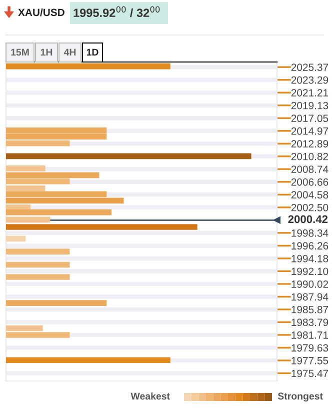 This screenshot has height=409, width=335. I want to click on text: Strongest, so click(300, 397).